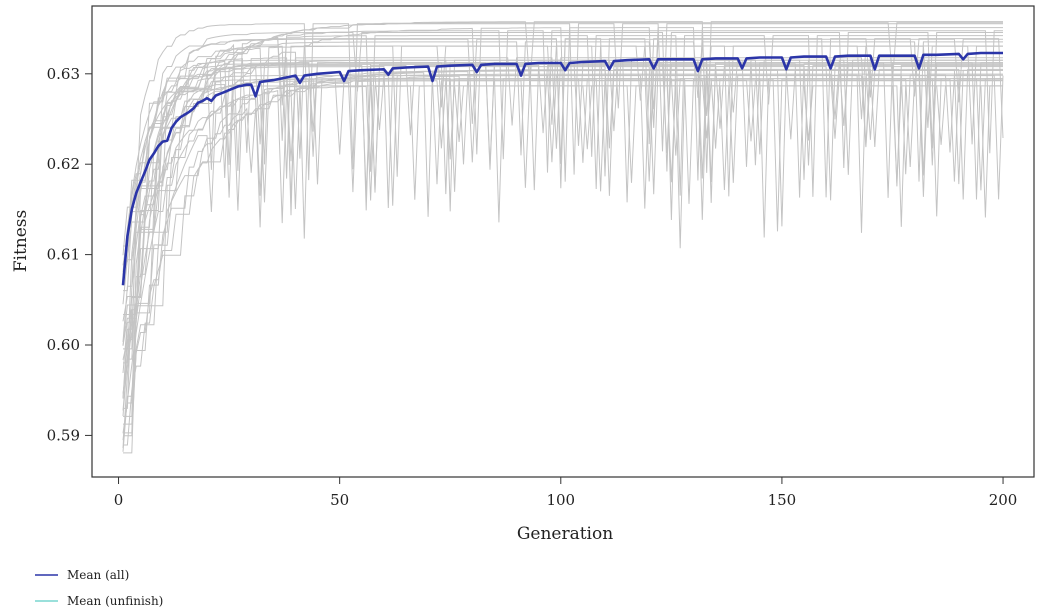  Describe the element at coordinates (63, 255) in the screenshot. I see `y-tick-label: 0.61` at that location.